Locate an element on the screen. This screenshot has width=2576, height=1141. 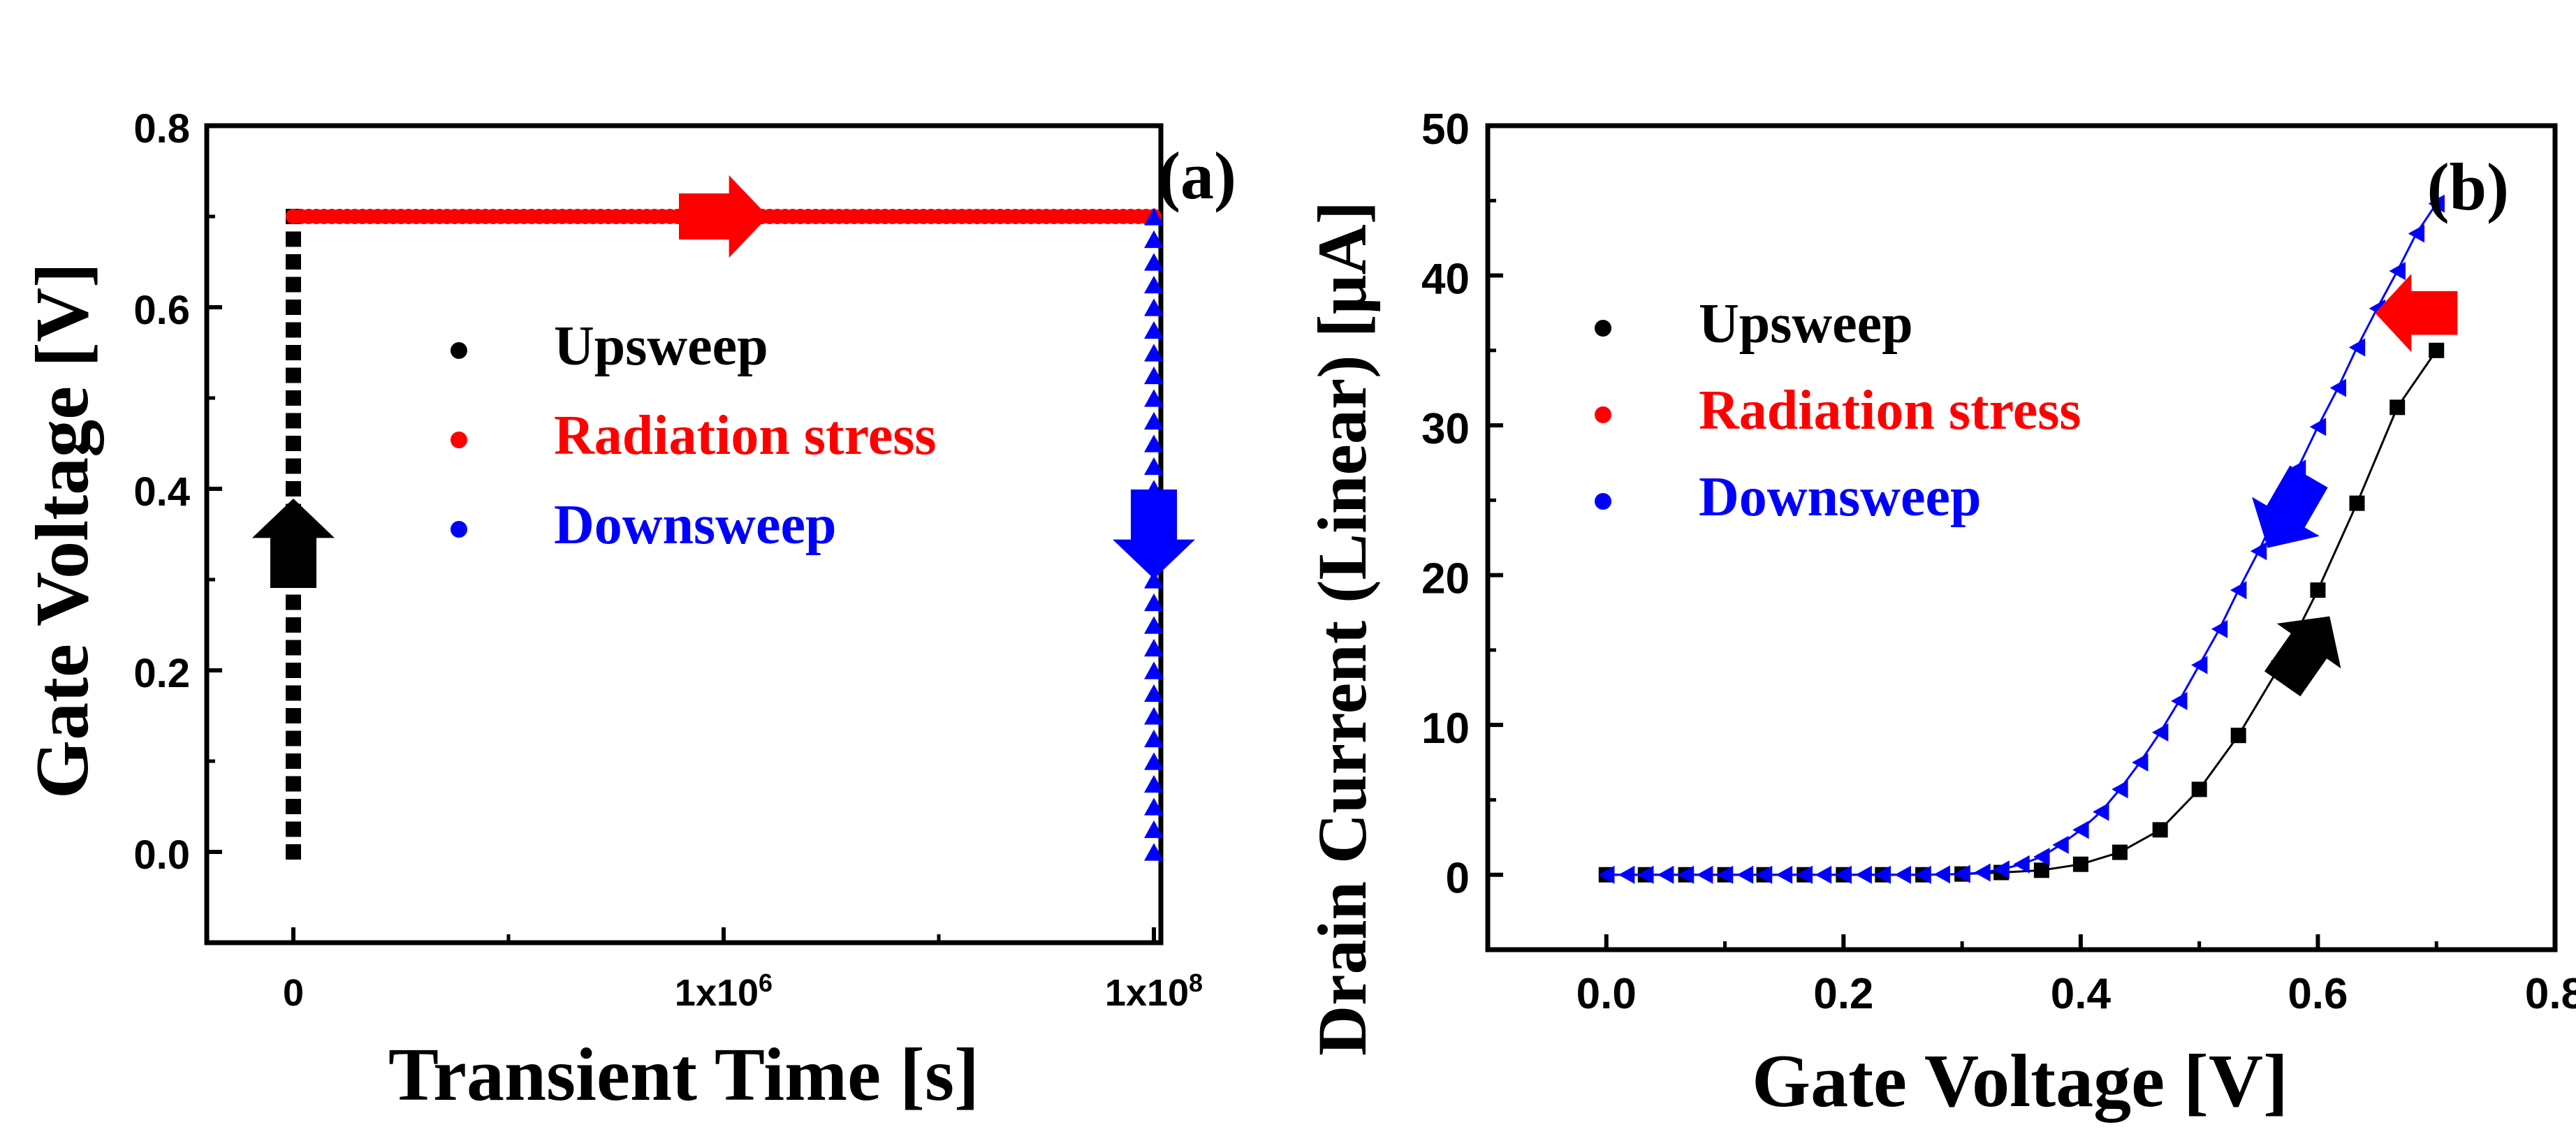
panel-b-ytick-label: 50 is located at coordinates (1445, 129).